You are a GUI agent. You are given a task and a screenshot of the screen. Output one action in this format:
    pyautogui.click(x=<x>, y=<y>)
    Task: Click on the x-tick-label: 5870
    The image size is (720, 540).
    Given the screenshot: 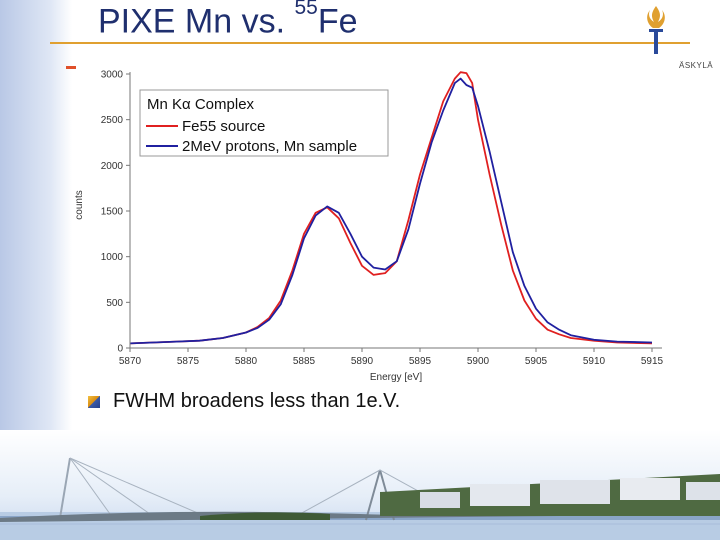 What is the action you would take?
    pyautogui.click(x=130, y=361)
    